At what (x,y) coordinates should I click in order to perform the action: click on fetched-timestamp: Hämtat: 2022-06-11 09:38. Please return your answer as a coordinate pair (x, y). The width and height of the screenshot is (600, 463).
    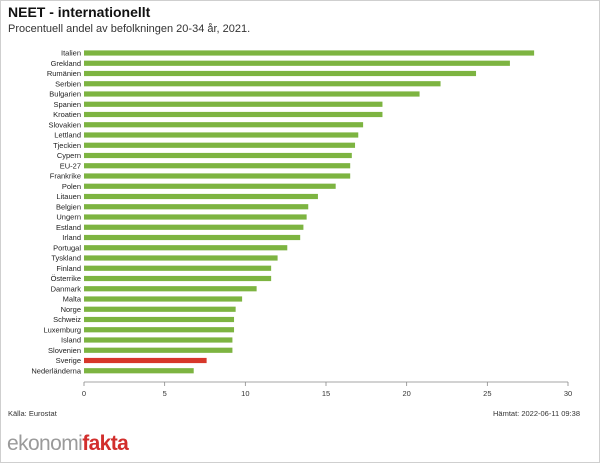
    Looking at the image, I should click on (536, 413).